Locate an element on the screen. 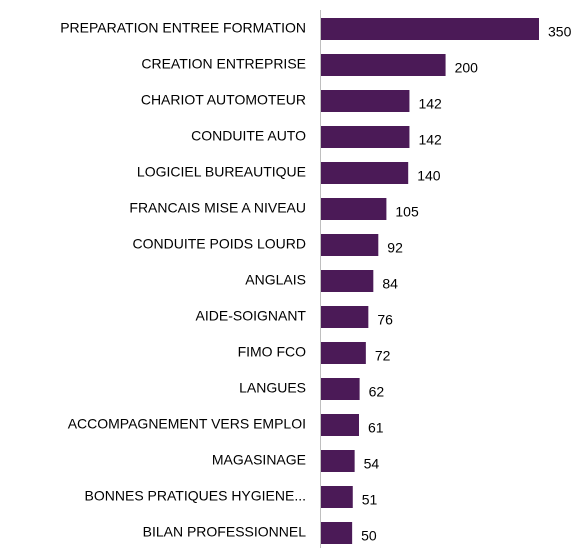 The height and width of the screenshot is (548, 582). category-label: MAGASINAGE is located at coordinates (259, 460).